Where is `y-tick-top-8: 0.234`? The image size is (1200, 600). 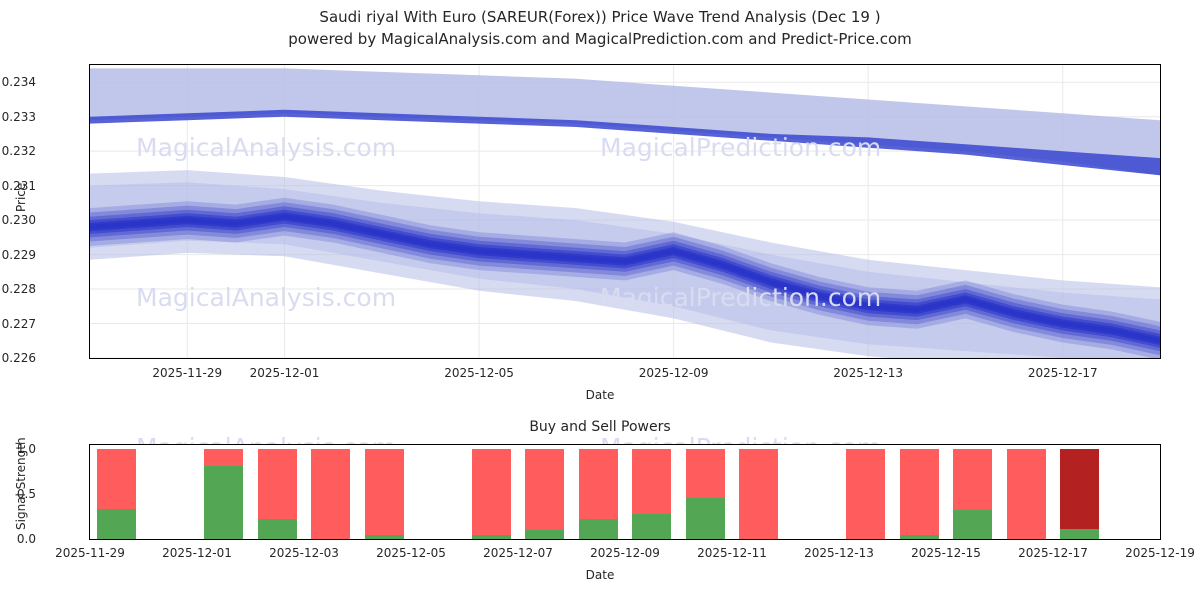
y-tick-top-8: 0.234 is located at coordinates (18, 82).